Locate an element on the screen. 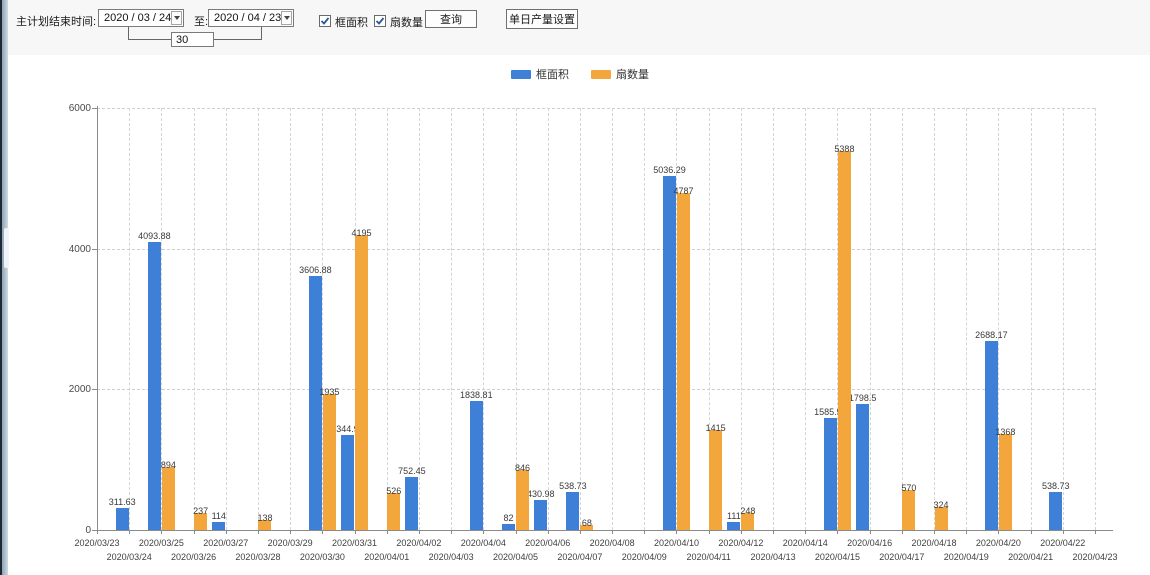  x-axis-date-label: 2020/03/31 is located at coordinates (355, 543).